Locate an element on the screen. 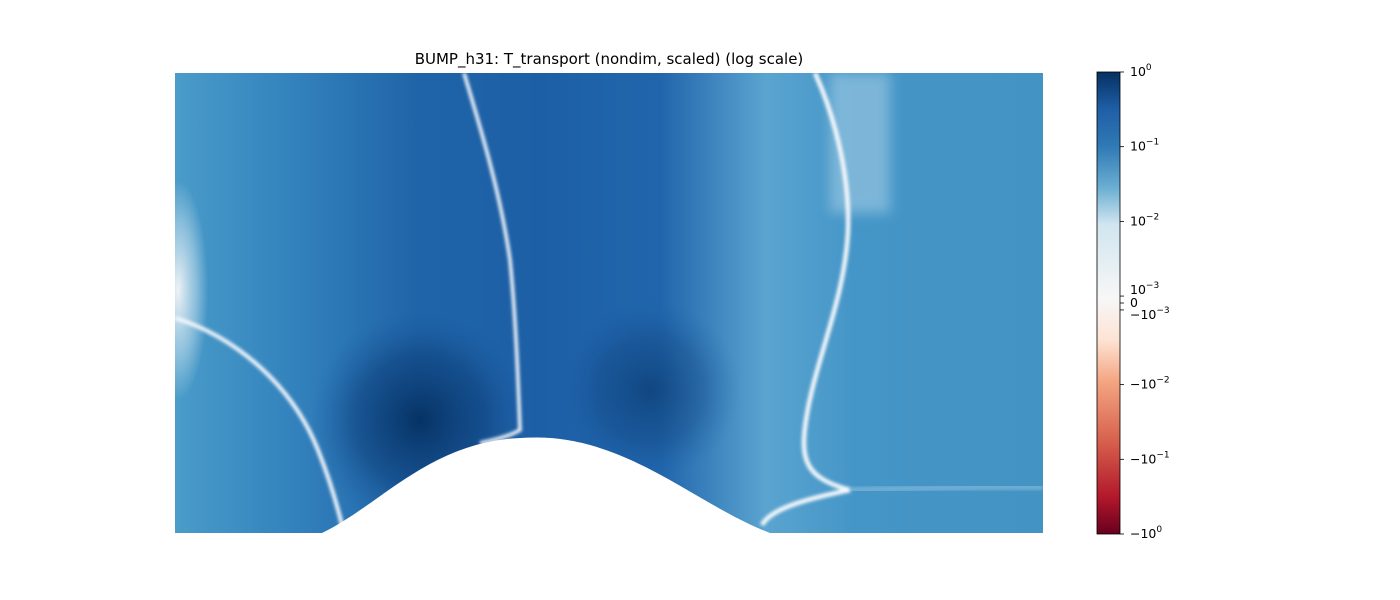 The image size is (1400, 600). colorbar-tick-label: 10⁻¹ is located at coordinates (1144, 146).